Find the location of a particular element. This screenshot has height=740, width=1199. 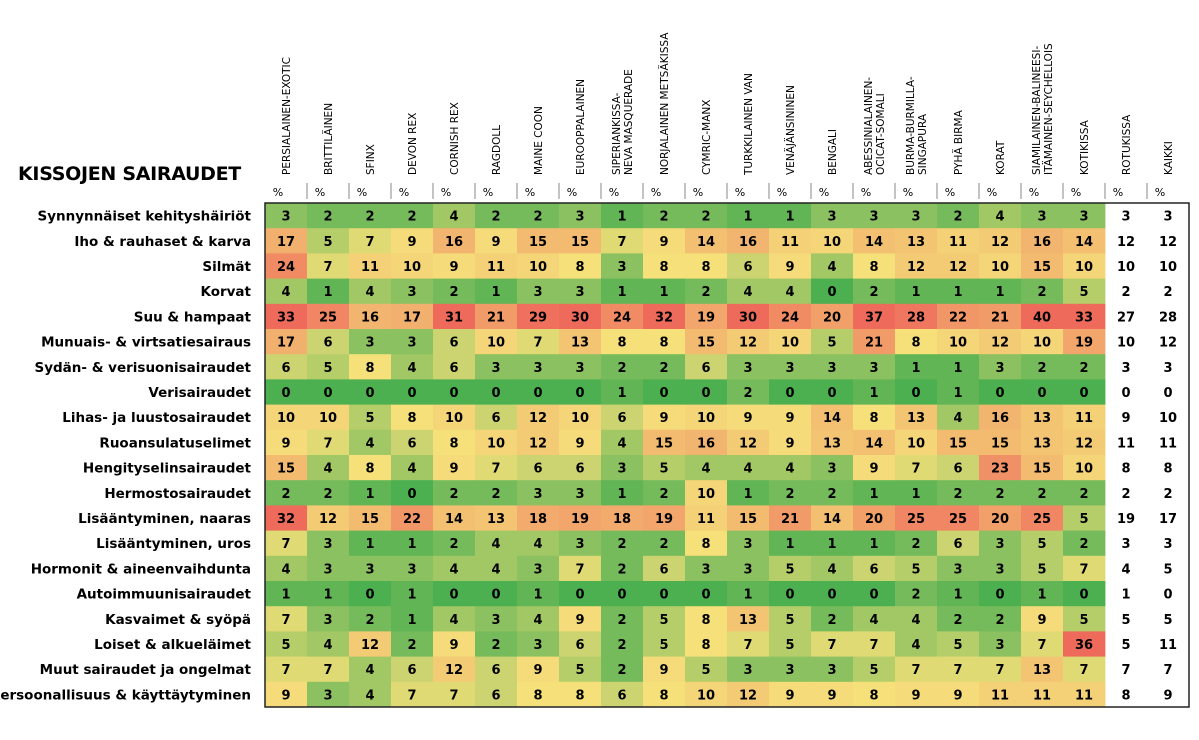

column-header-label: VENÄJÄNSININEN is located at coordinates (790, 130).